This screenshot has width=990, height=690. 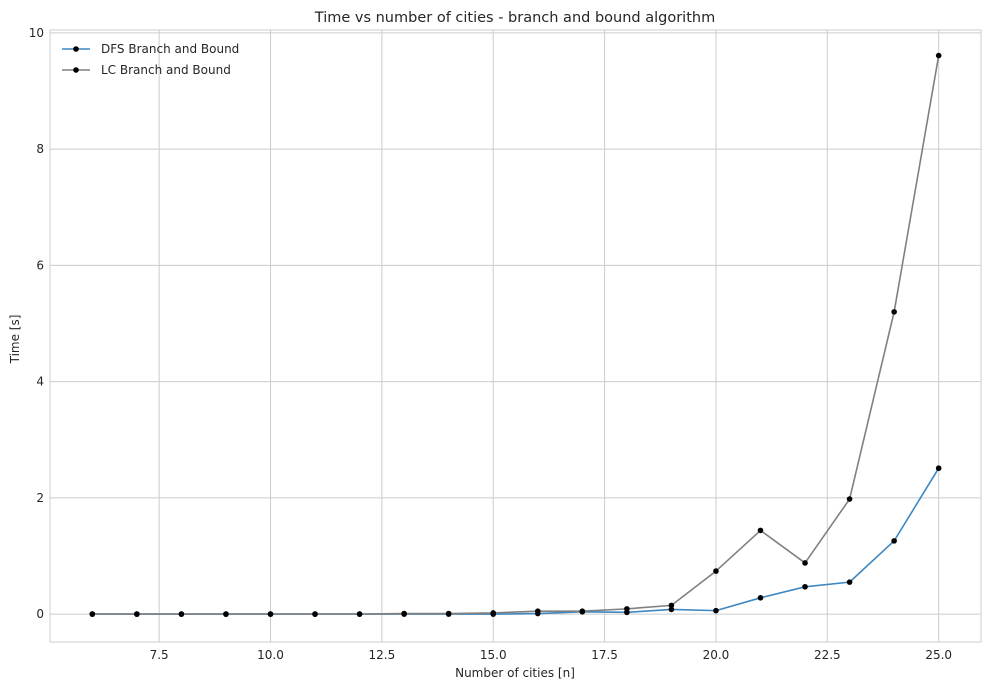 What do you see at coordinates (382, 655) in the screenshot?
I see `x-tick-label: 12.5` at bounding box center [382, 655].